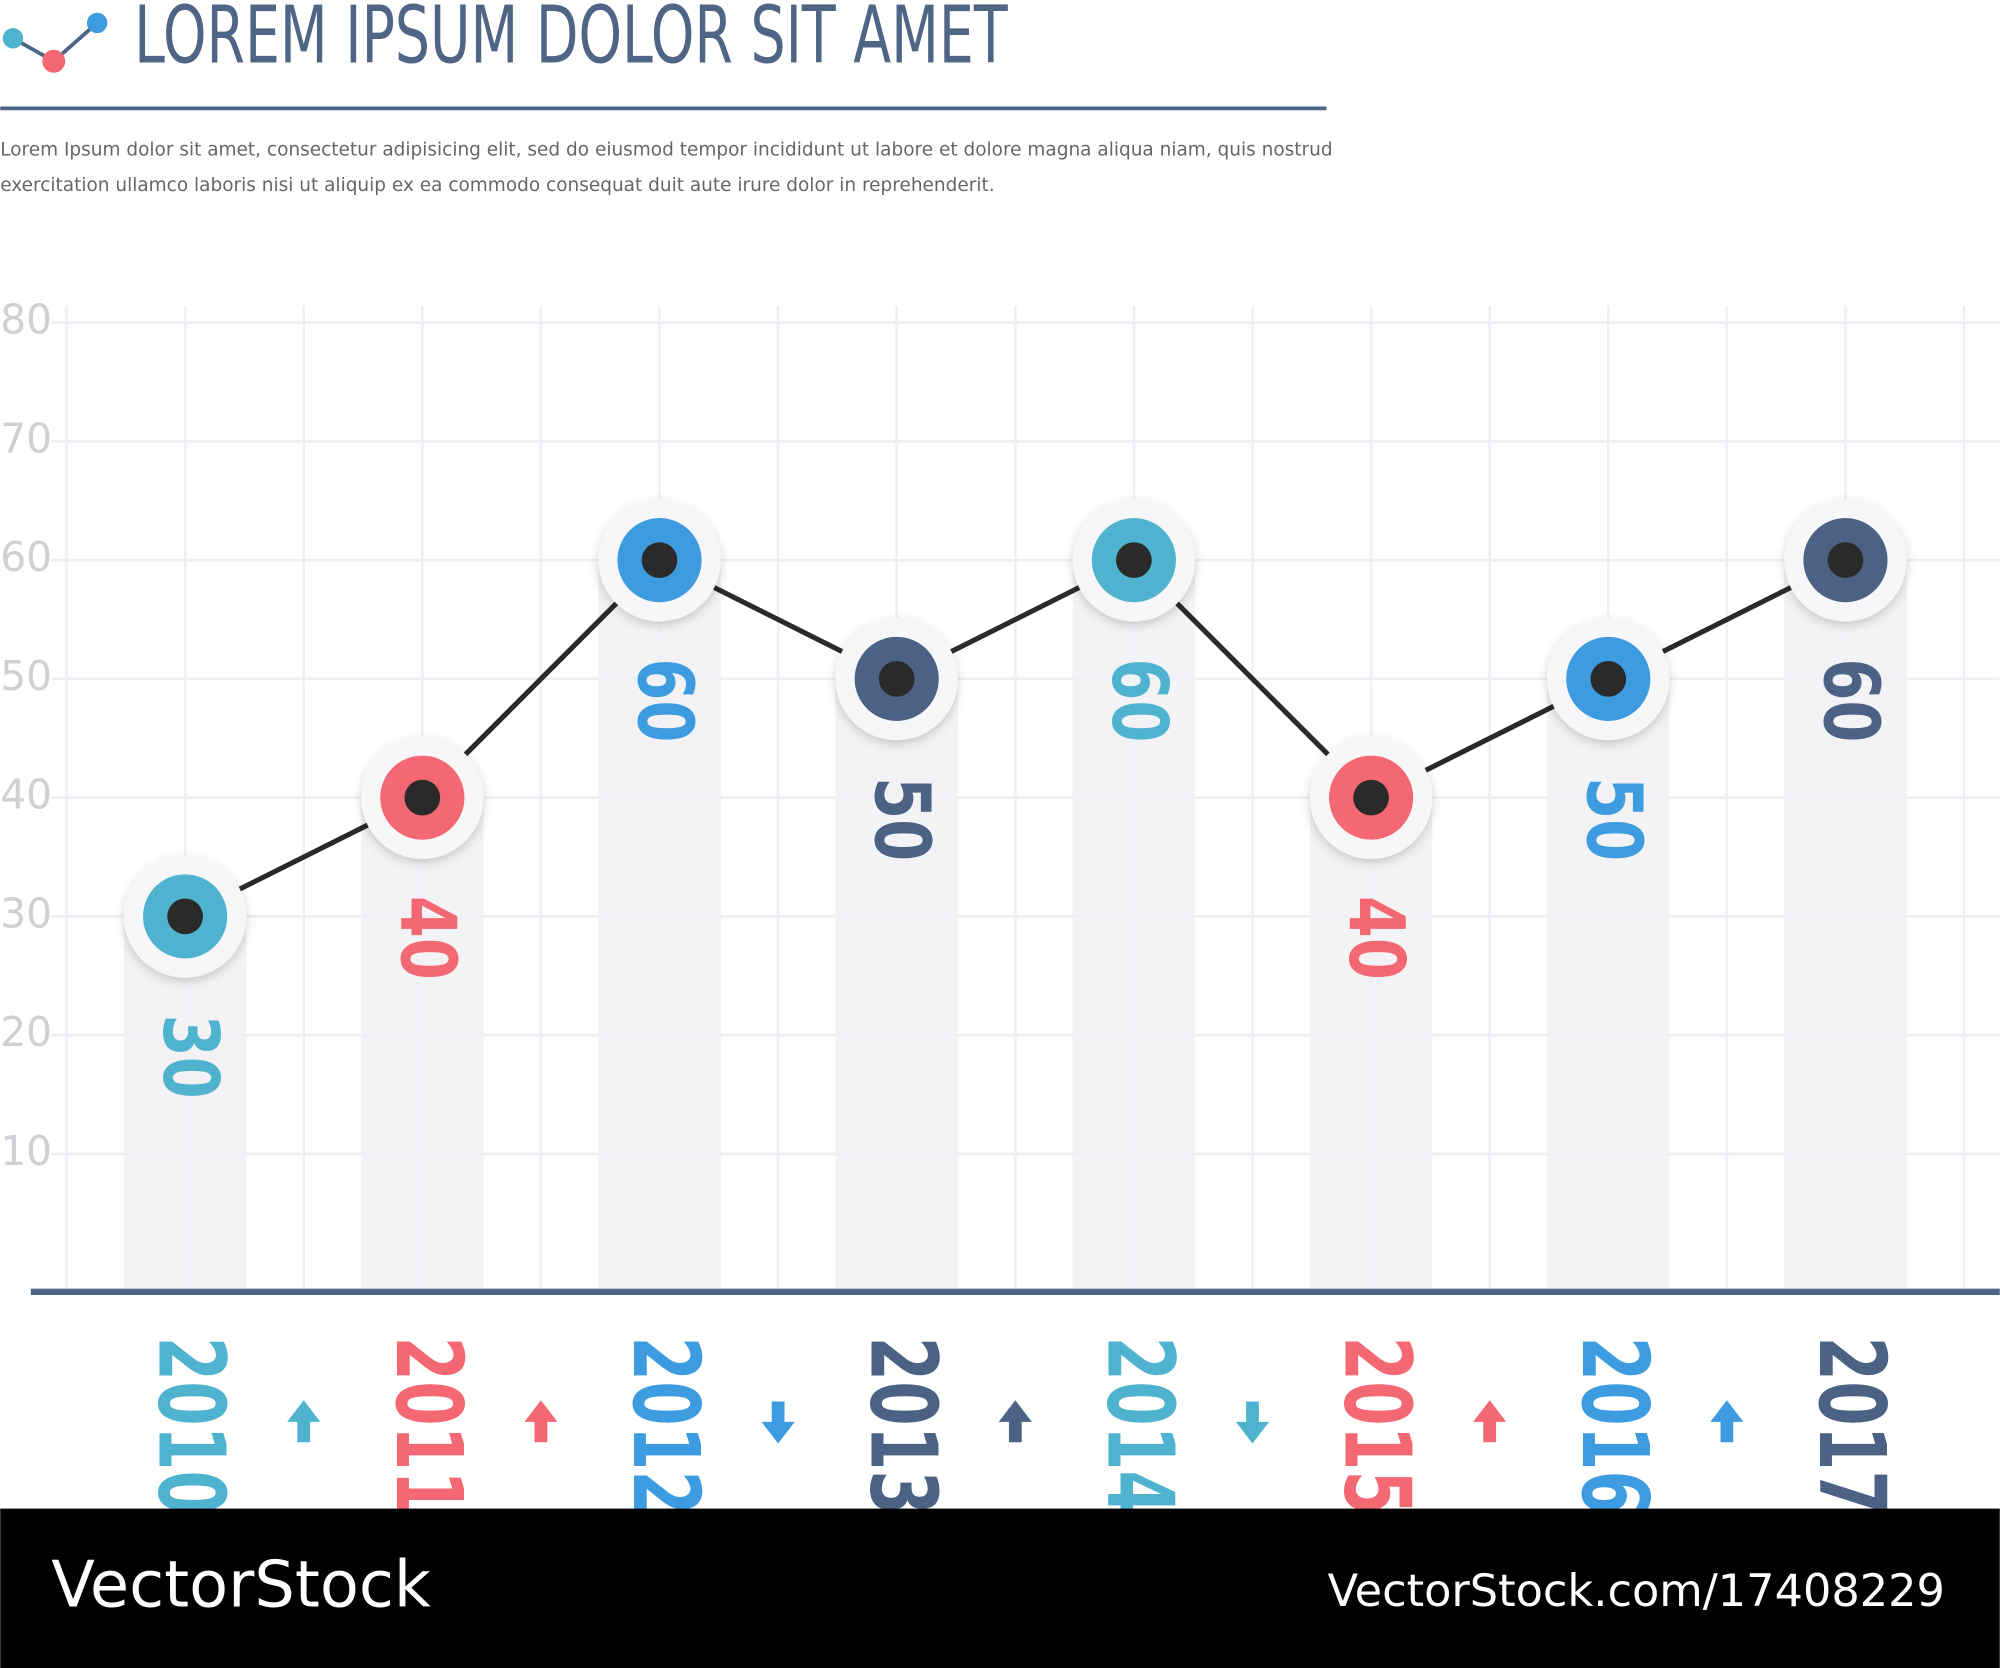  What do you see at coordinates (1636, 1591) in the screenshot?
I see `footer-url: VectorStock.com/17408229` at bounding box center [1636, 1591].